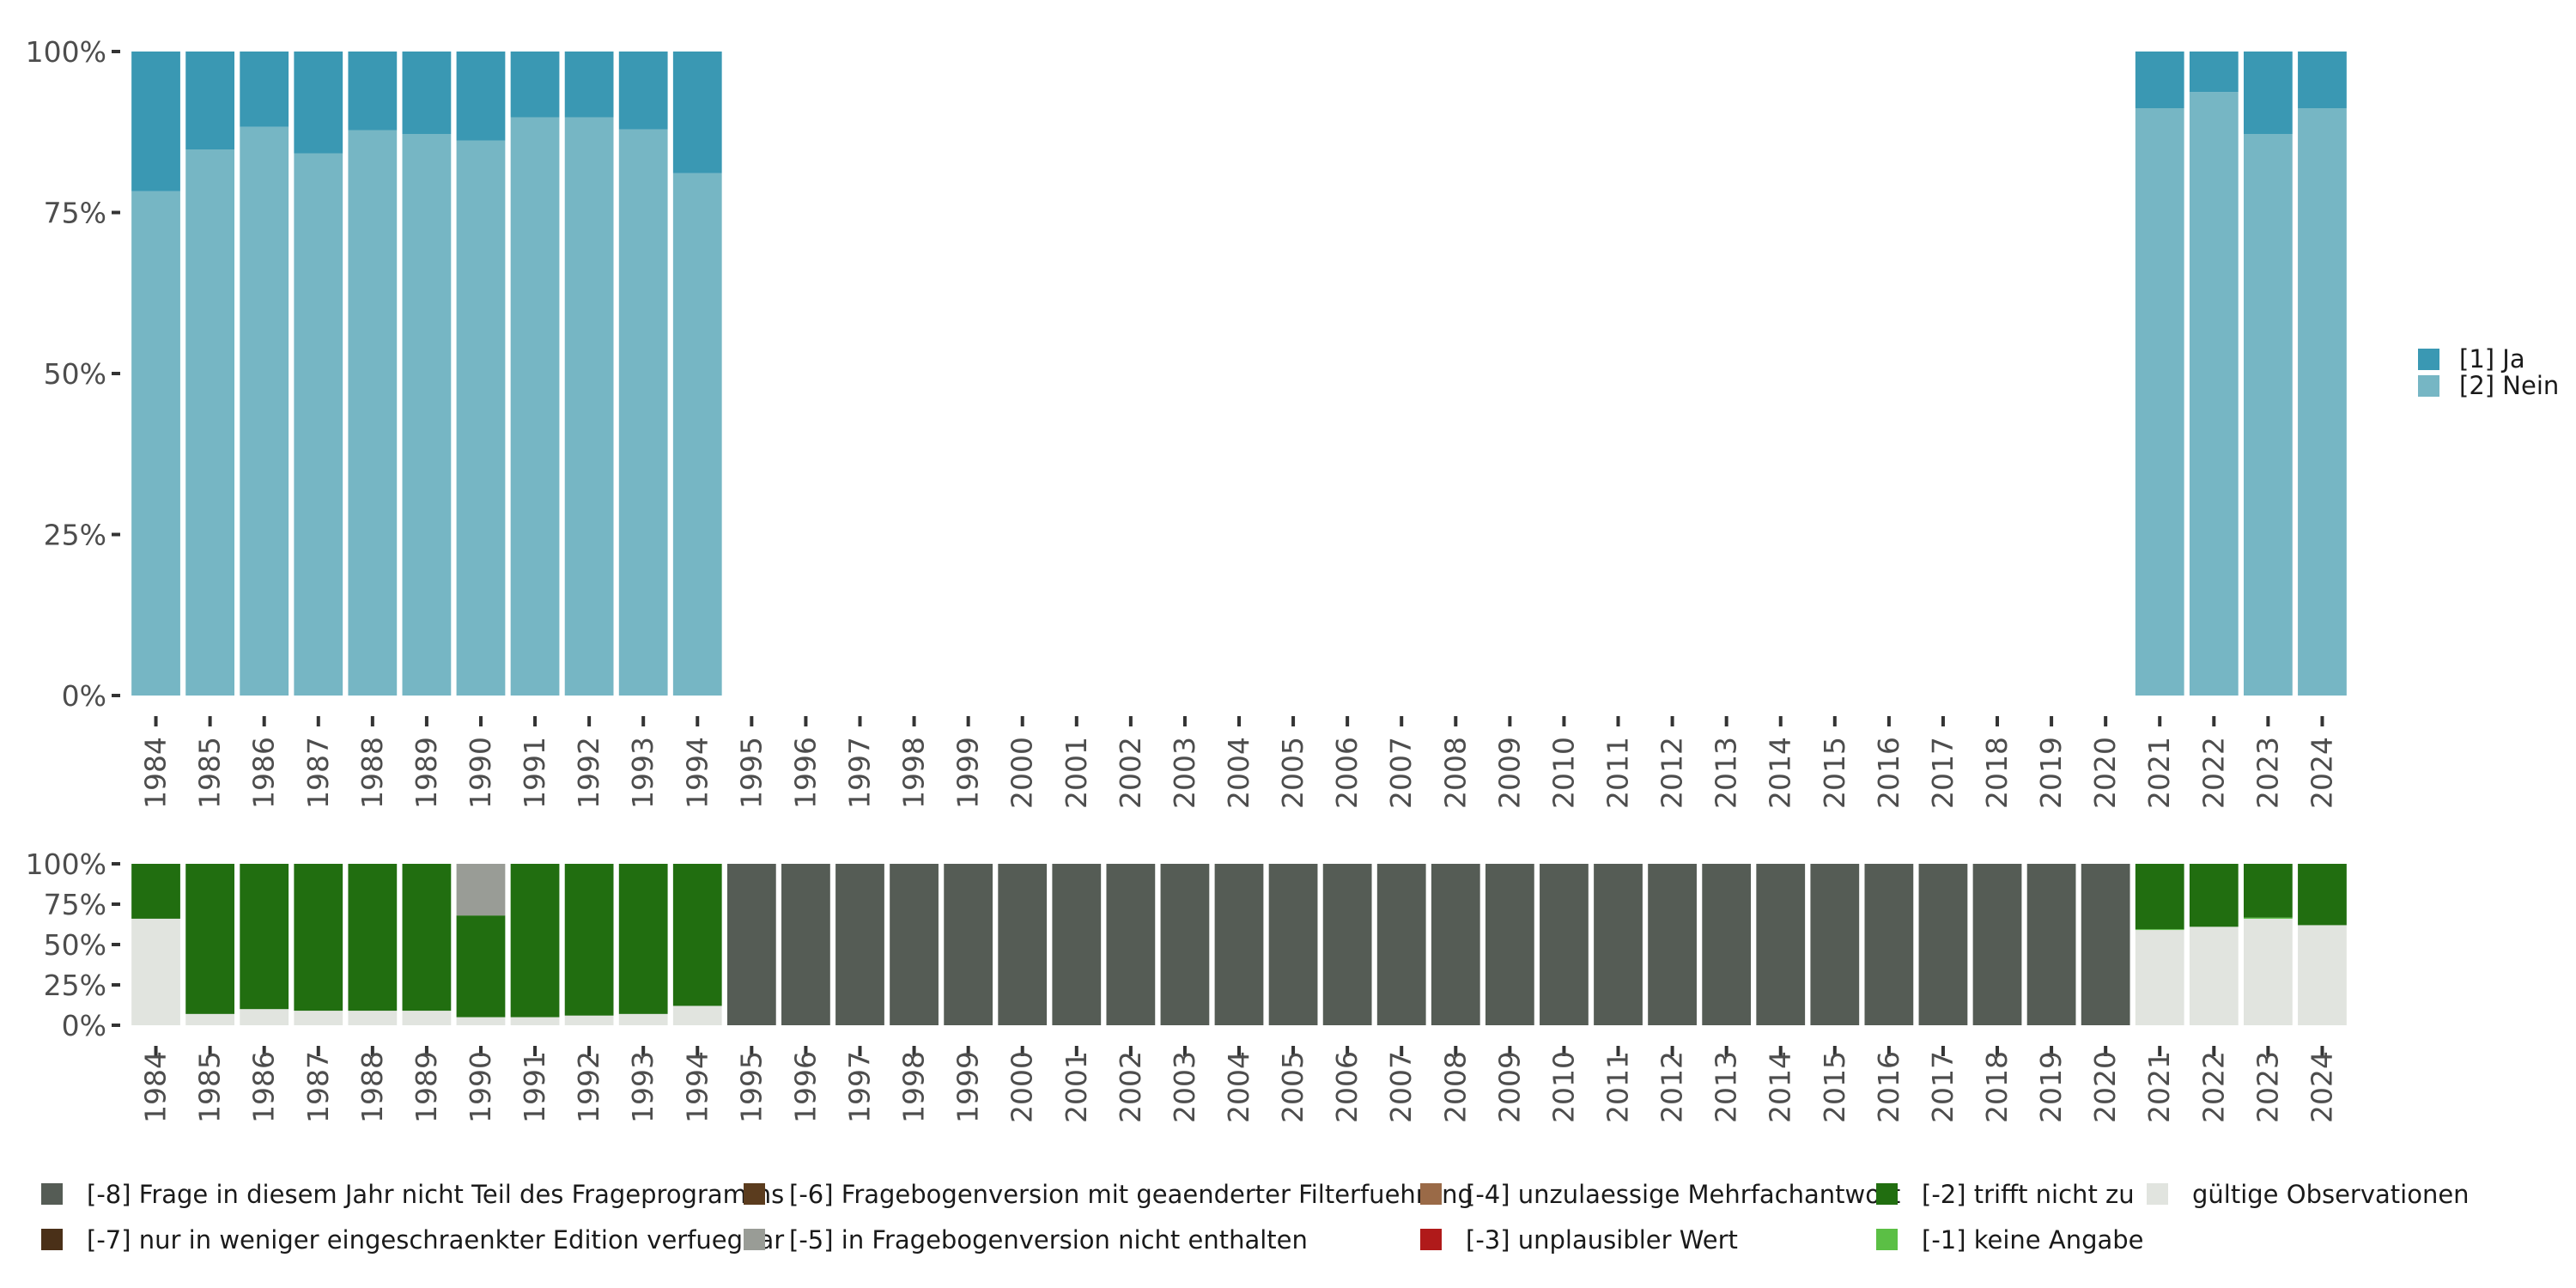 This screenshot has width=2576, height=1288. Describe the element at coordinates (1887, 1239) in the screenshot. I see `legend-swatch-m1` at that location.